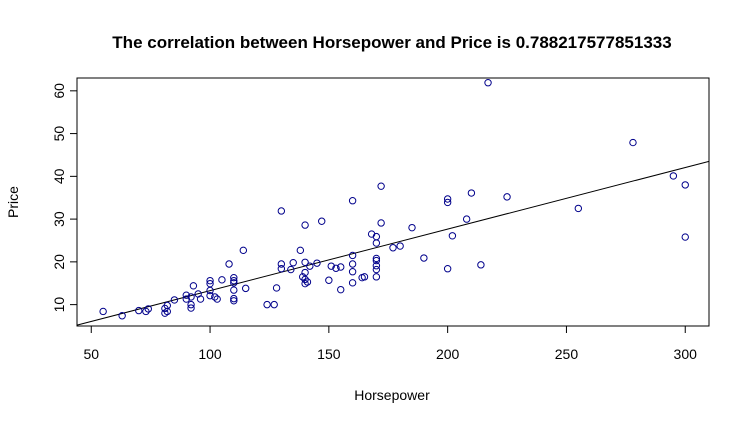 The height and width of the screenshot is (424, 749). I want to click on x-axis-label: Horsepower, so click(392, 395).